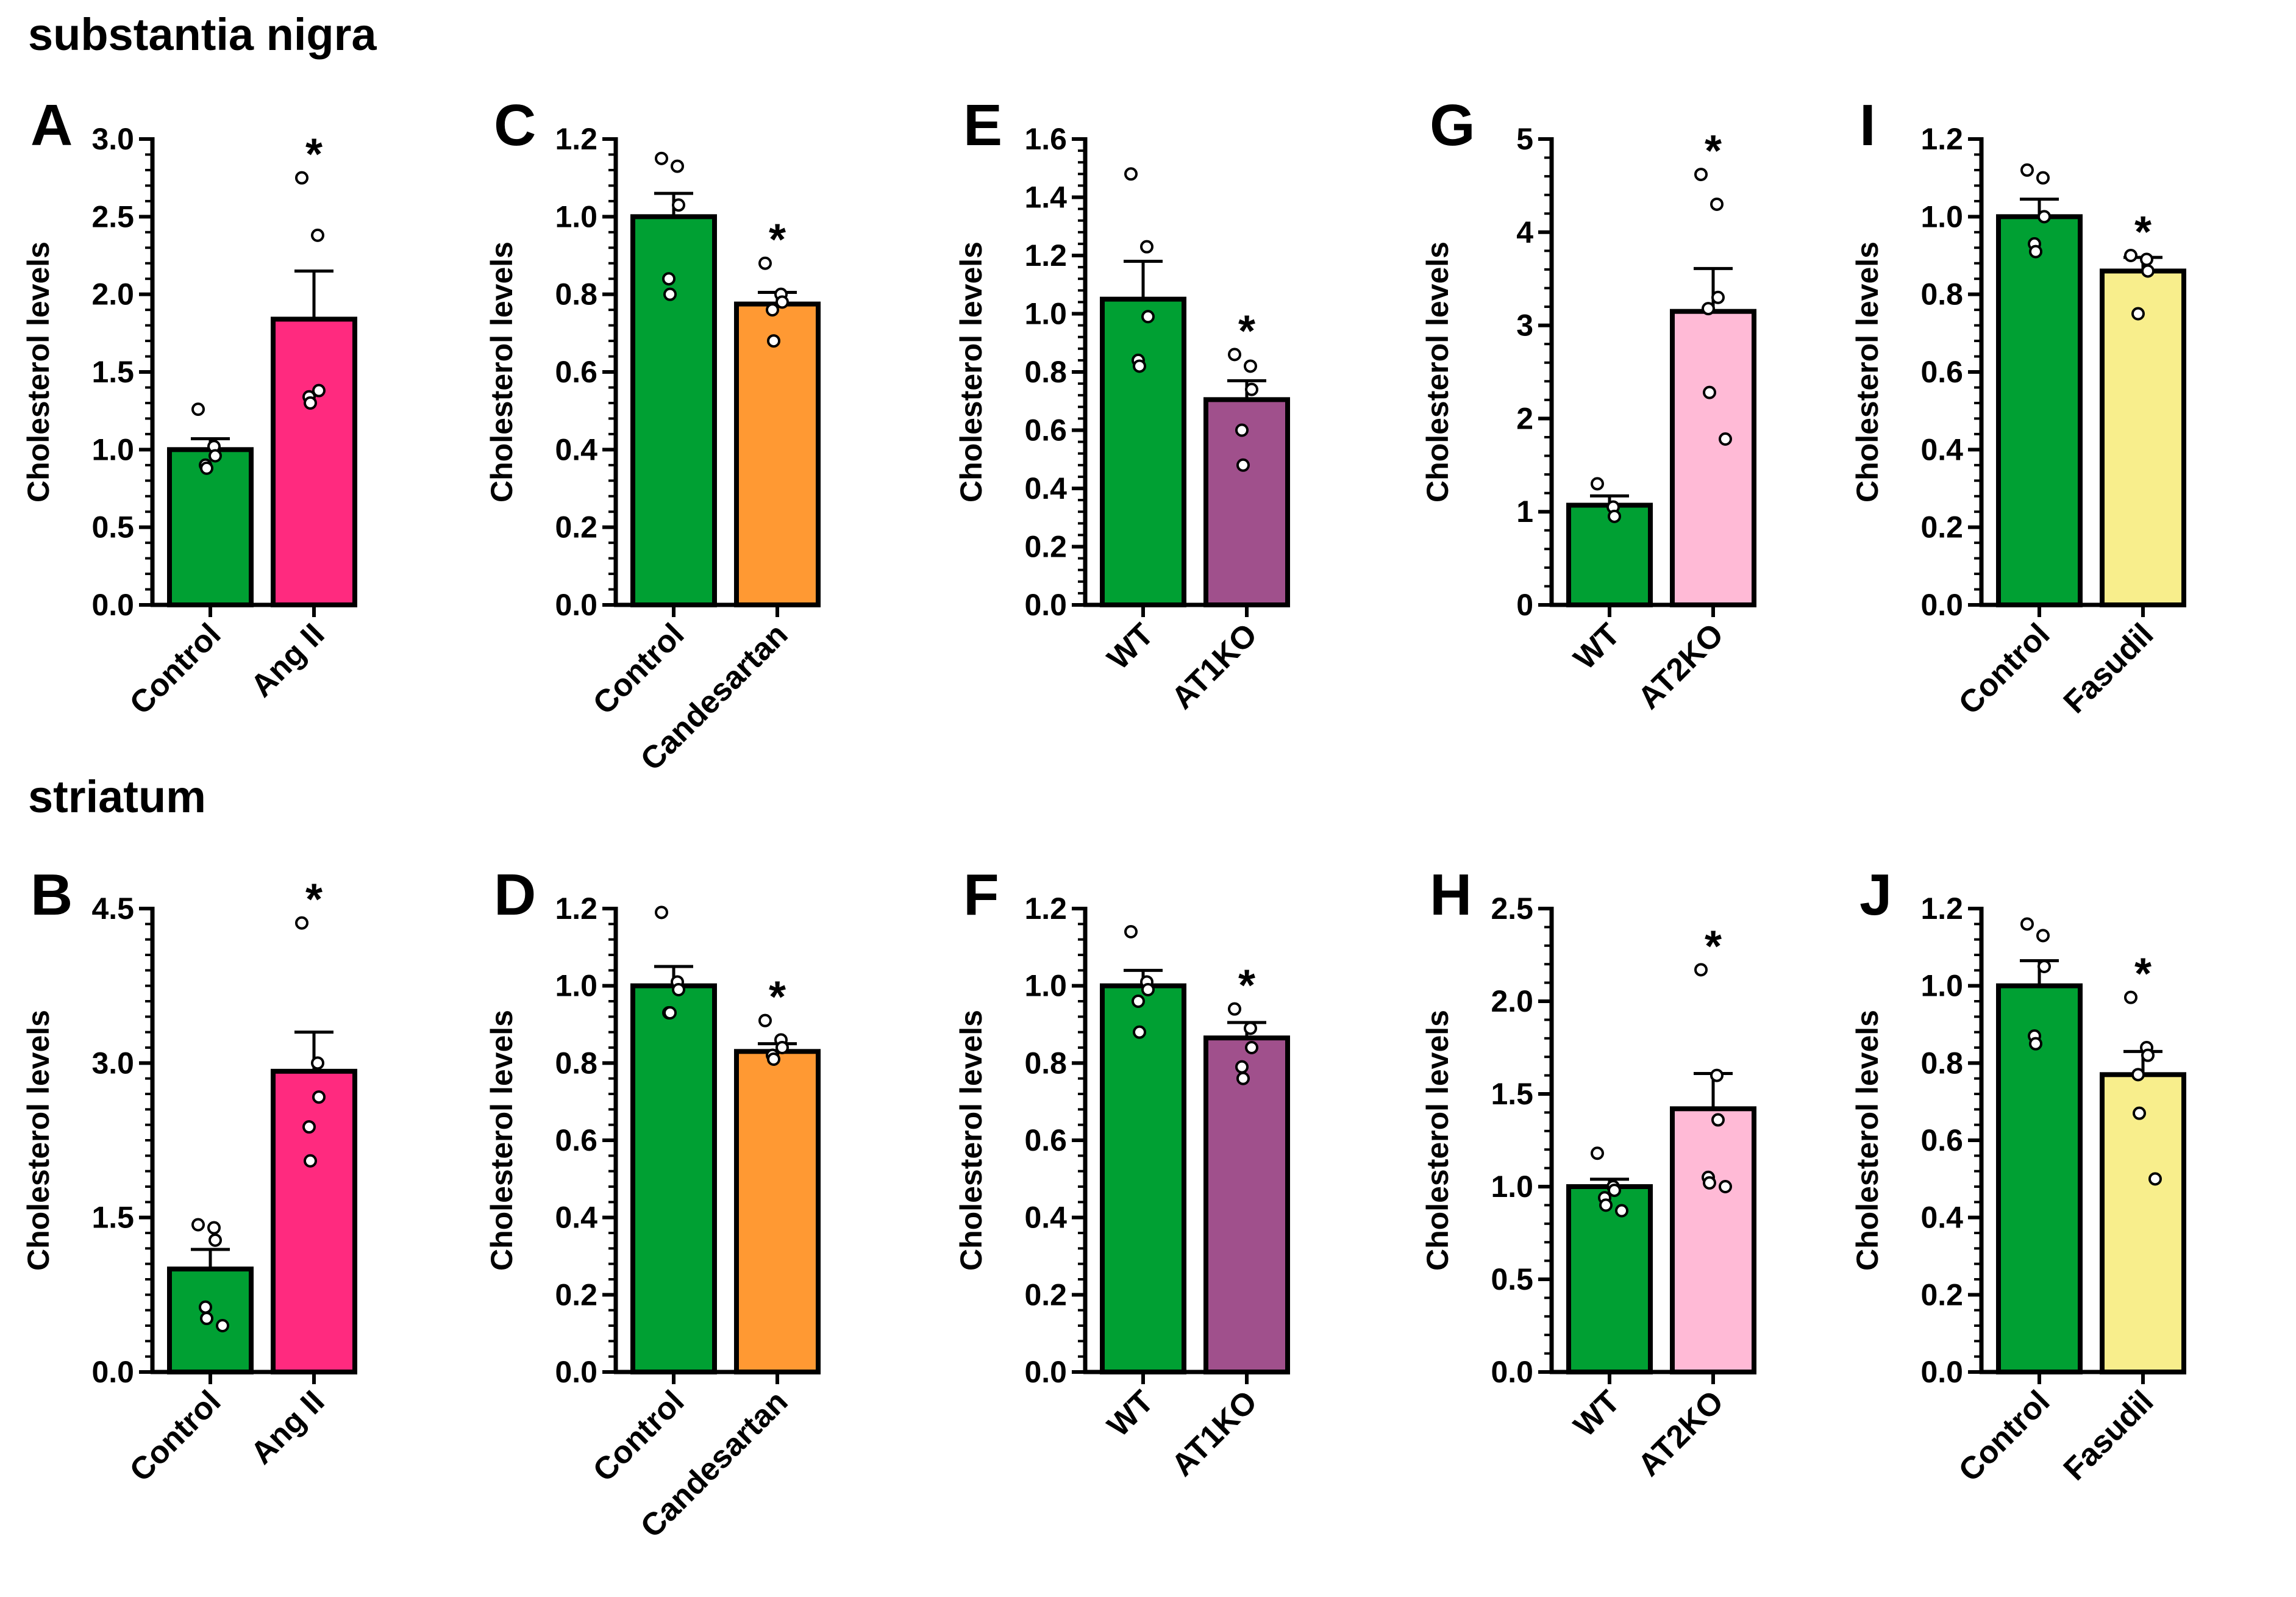 This screenshot has width=2296, height=1597. What do you see at coordinates (287, 660) in the screenshot?
I see `x-category-label: Ang II` at bounding box center [287, 660].